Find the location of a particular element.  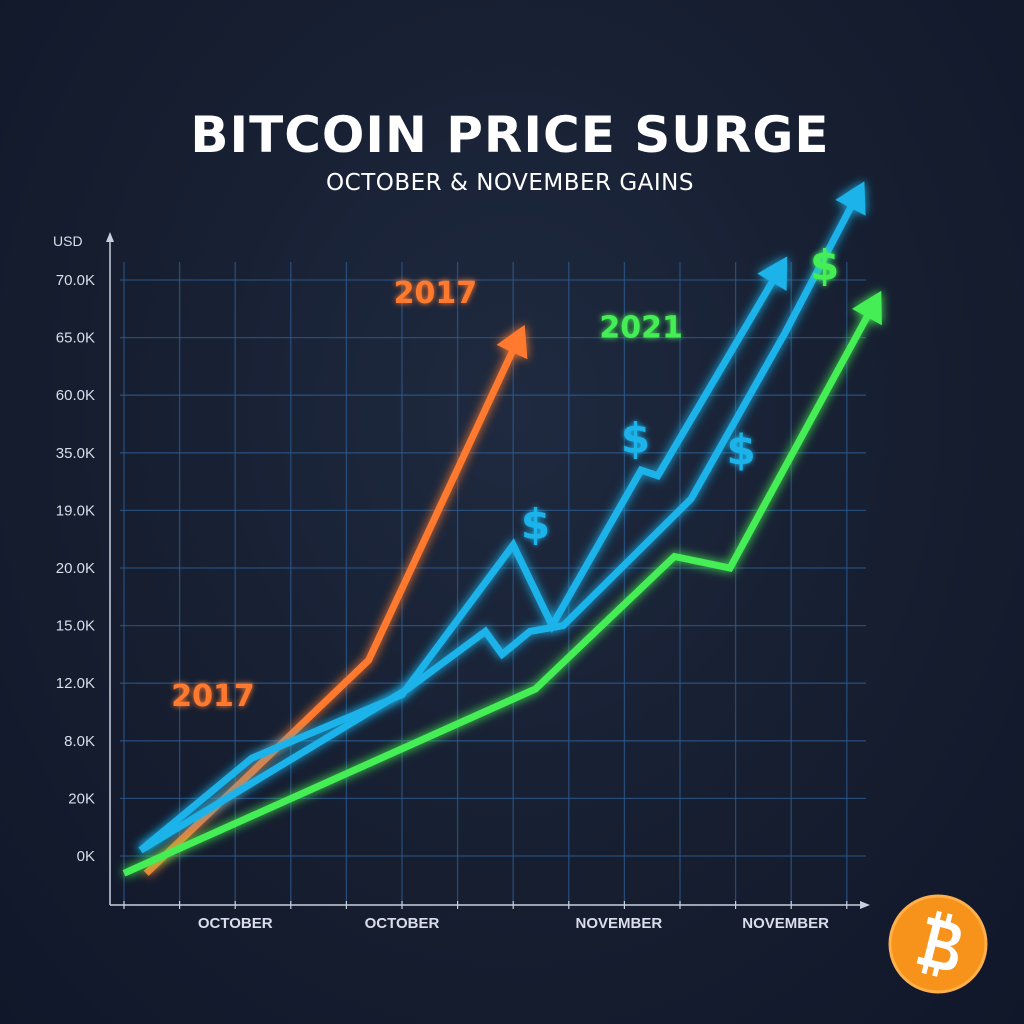

y-axis-unit-label: USD is located at coordinates (68, 241).